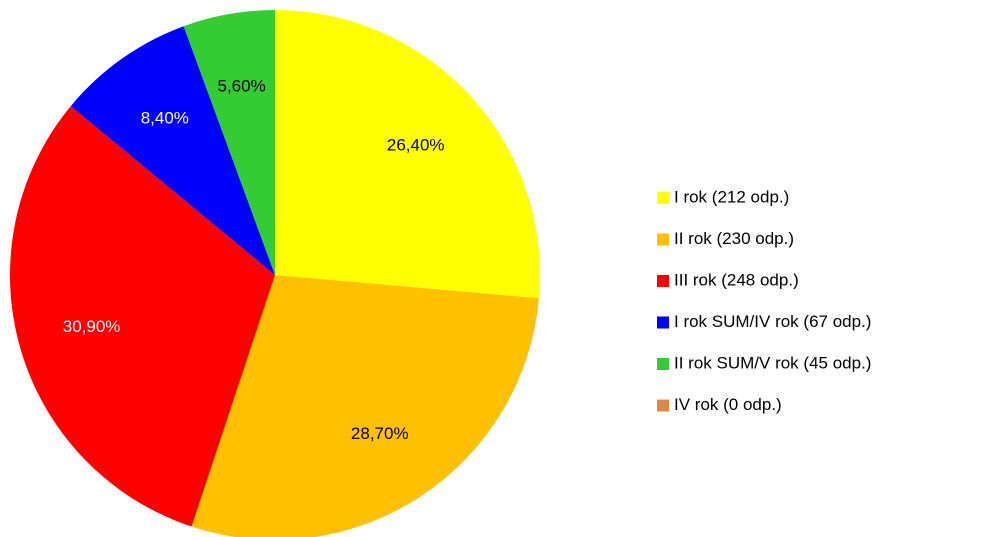 This screenshot has height=537, width=991. Describe the element at coordinates (734, 238) in the screenshot. I see `legend-label: II rok (230 odp.)` at that location.